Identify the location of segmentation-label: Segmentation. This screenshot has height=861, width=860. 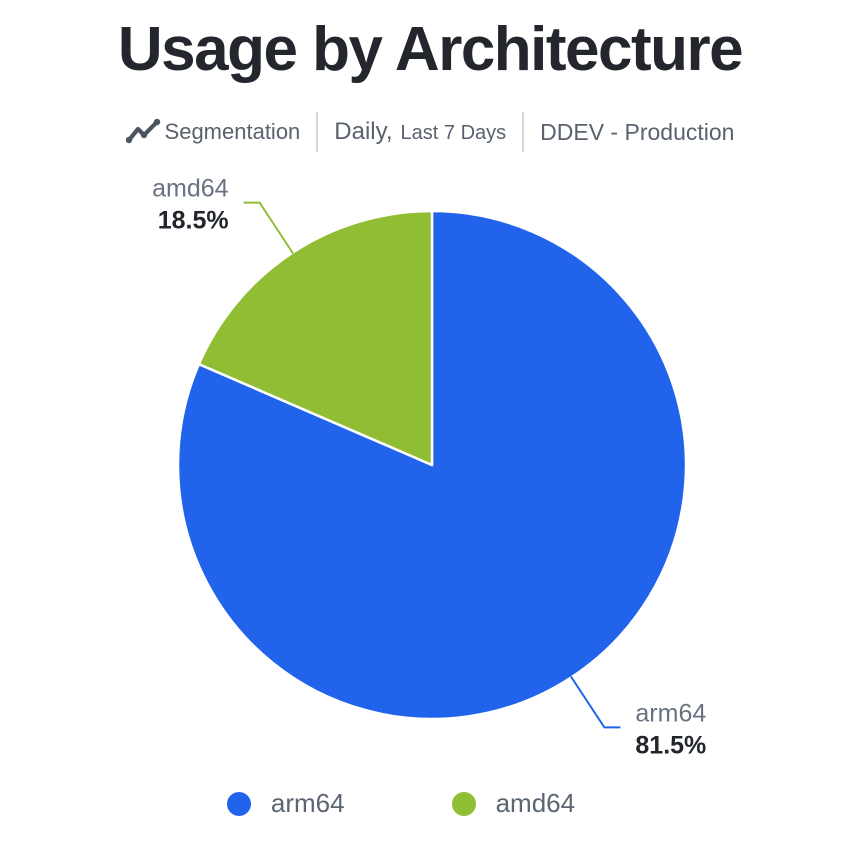
(232, 131).